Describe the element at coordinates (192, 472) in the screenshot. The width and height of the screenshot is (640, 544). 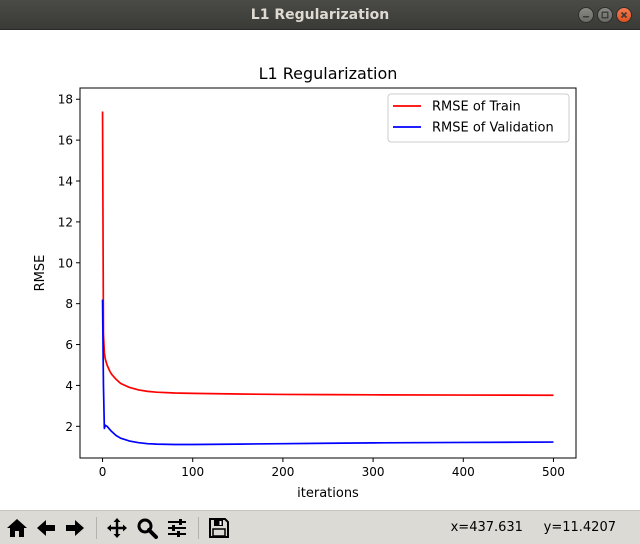
I see `x-tick-label: 100` at that location.